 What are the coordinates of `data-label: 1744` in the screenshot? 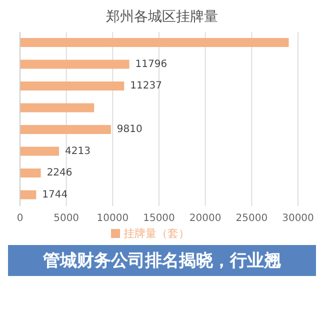 It's located at (55, 194).